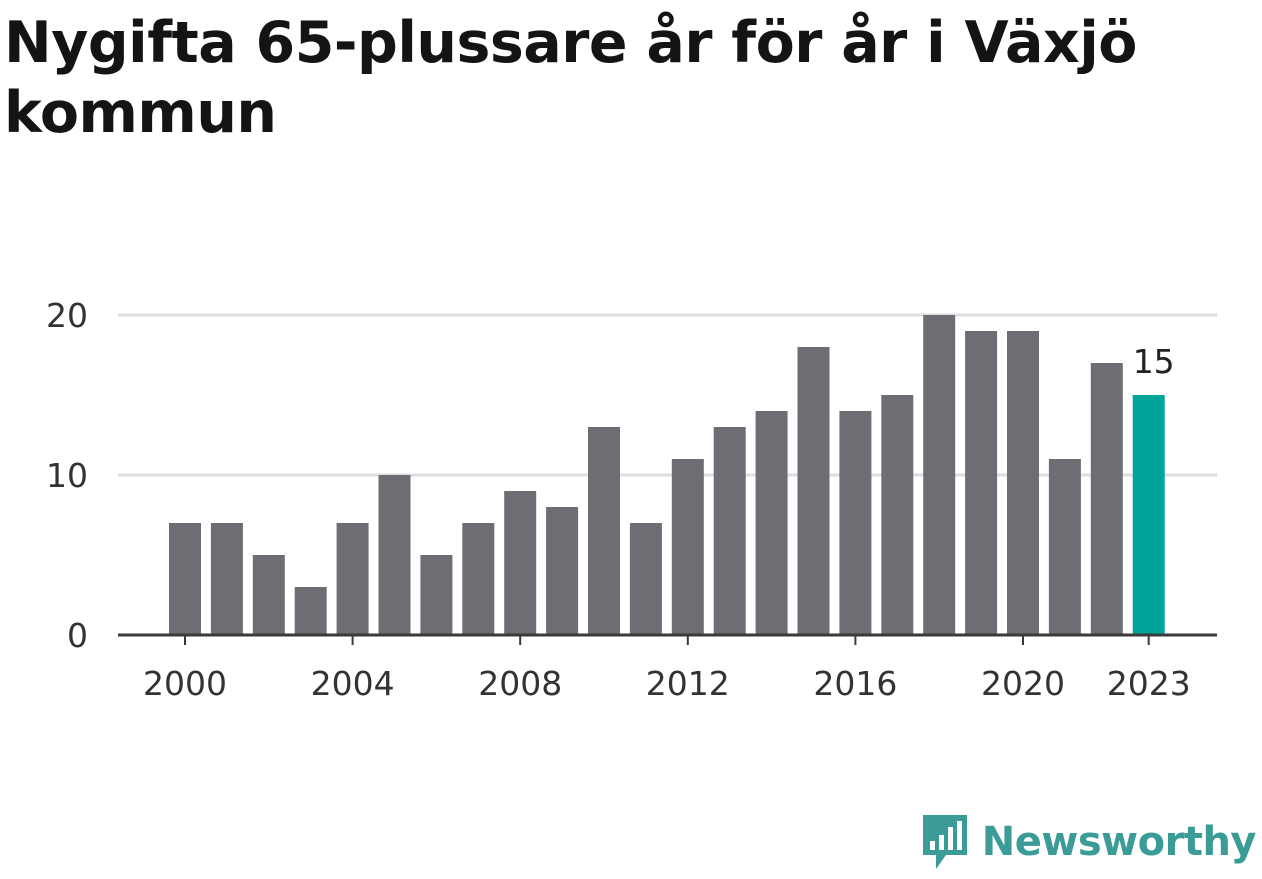 Image resolution: width=1262 pixels, height=879 pixels. I want to click on bar-2017, so click(897, 515).